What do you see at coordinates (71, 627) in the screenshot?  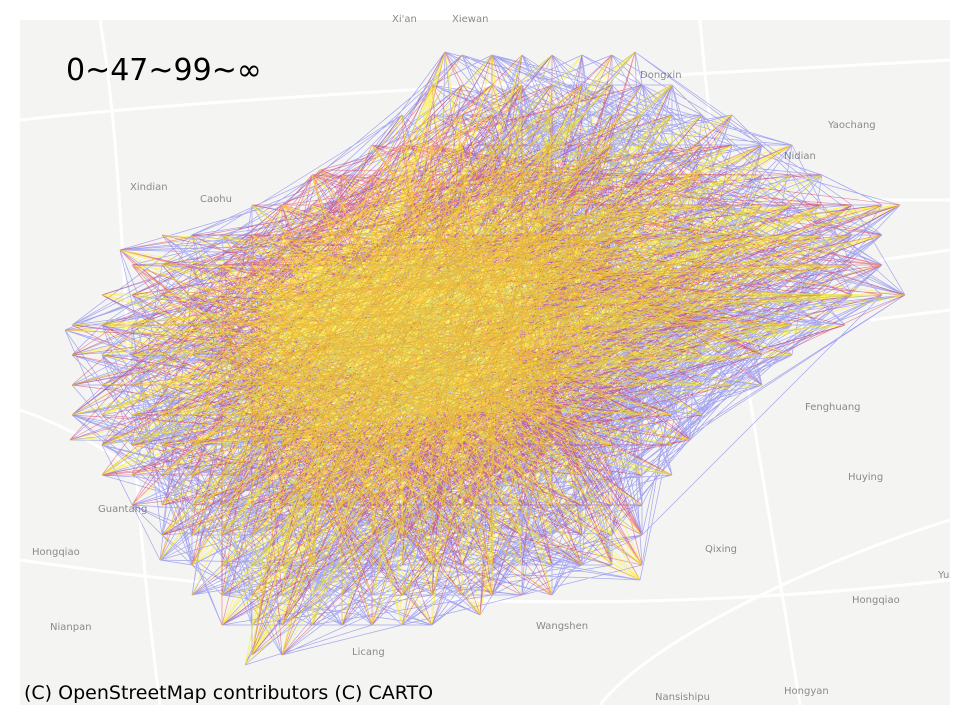 I see `place-label: Nianpan` at bounding box center [71, 627].